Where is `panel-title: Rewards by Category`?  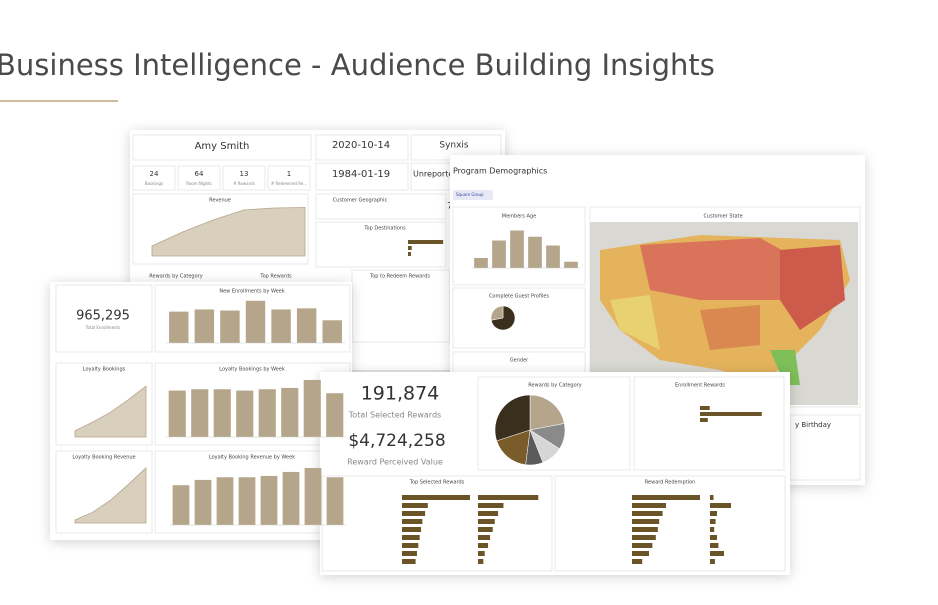
panel-title: Rewards by Category is located at coordinates (175, 277).